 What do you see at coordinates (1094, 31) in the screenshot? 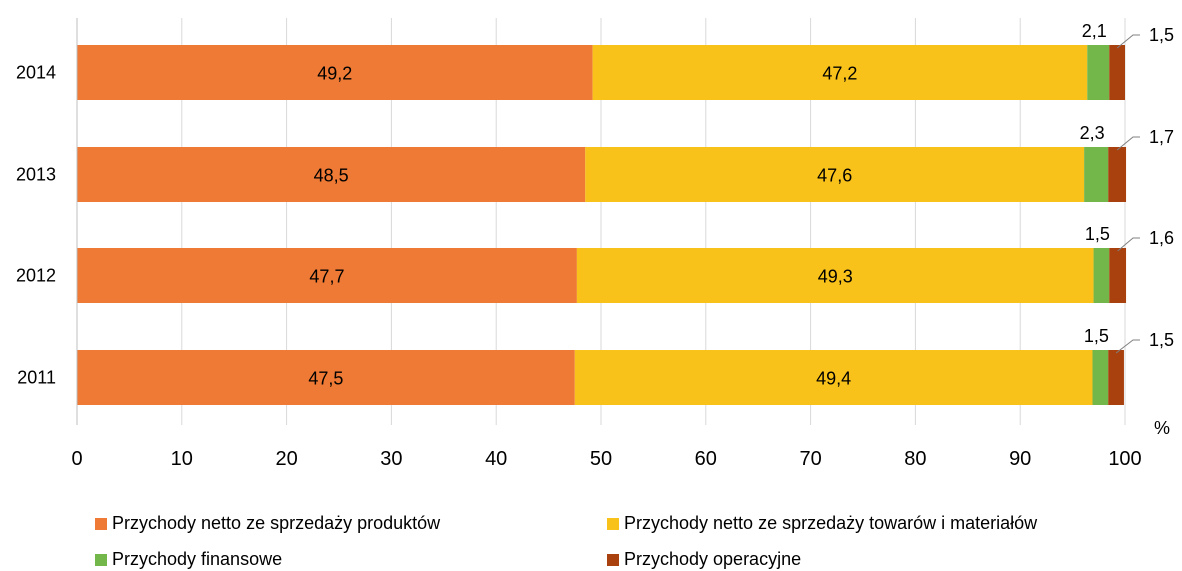
I see `data-label: 2,1` at bounding box center [1094, 31].